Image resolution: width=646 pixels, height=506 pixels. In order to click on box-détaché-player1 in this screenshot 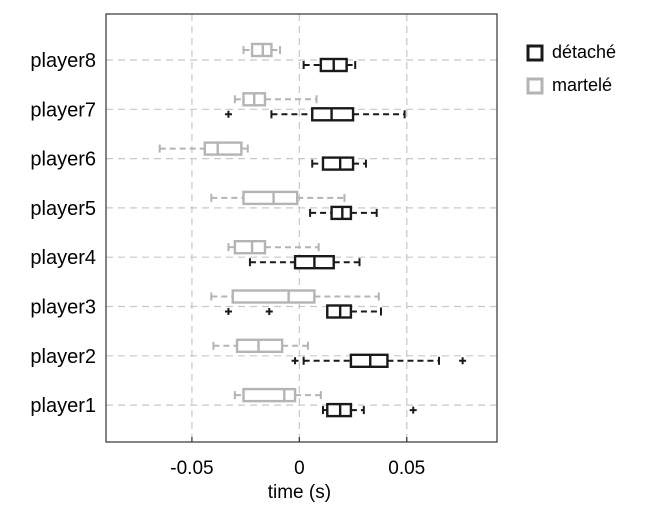, I will do `click(369, 410)`.